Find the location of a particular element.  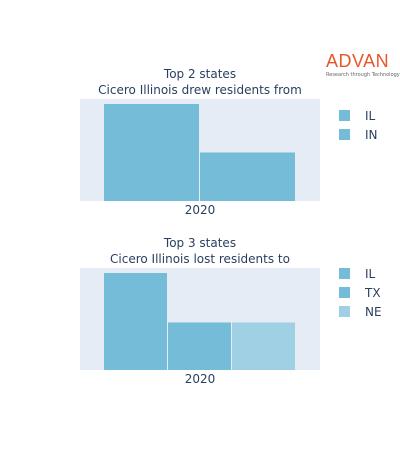

chart2-legend-label-tx: TX is located at coordinates (372, 293).